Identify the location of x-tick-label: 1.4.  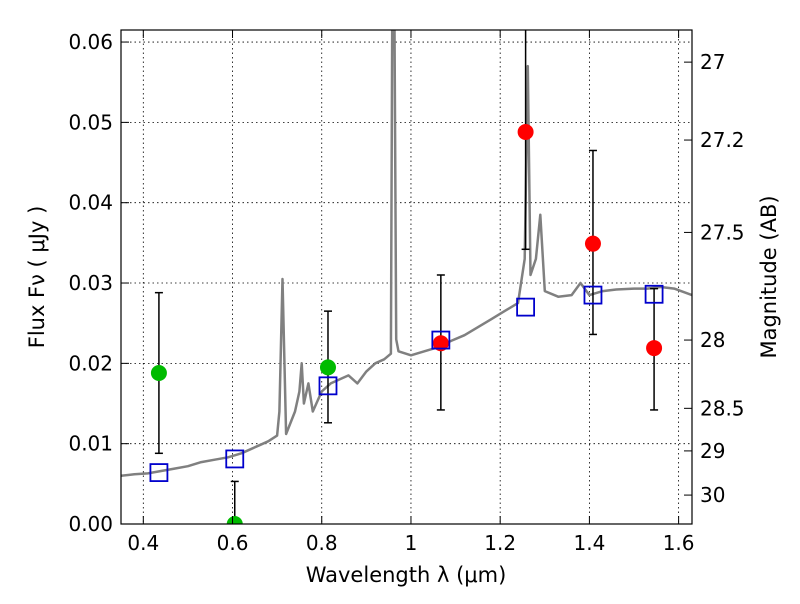
(589, 543).